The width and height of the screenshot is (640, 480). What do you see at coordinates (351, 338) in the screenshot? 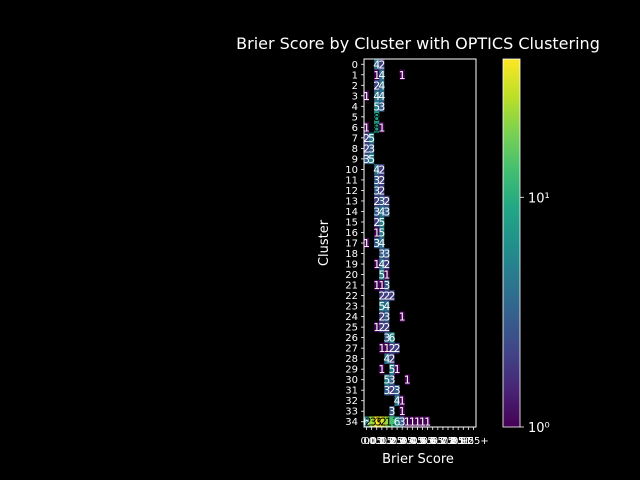
I see `y-tick-label: 26` at bounding box center [351, 338].